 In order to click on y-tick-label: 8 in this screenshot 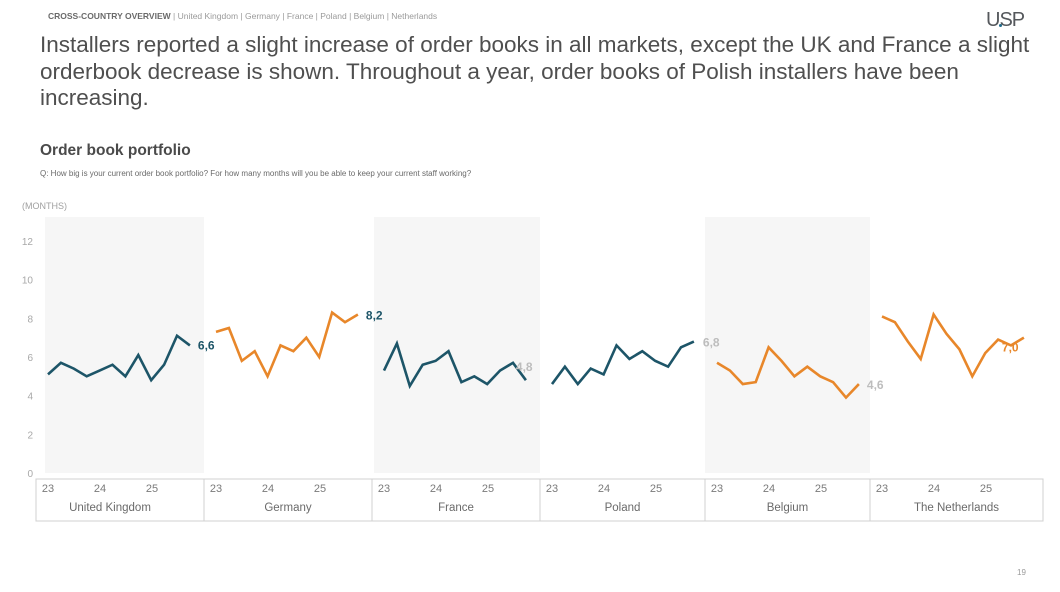, I will do `click(30, 319)`.